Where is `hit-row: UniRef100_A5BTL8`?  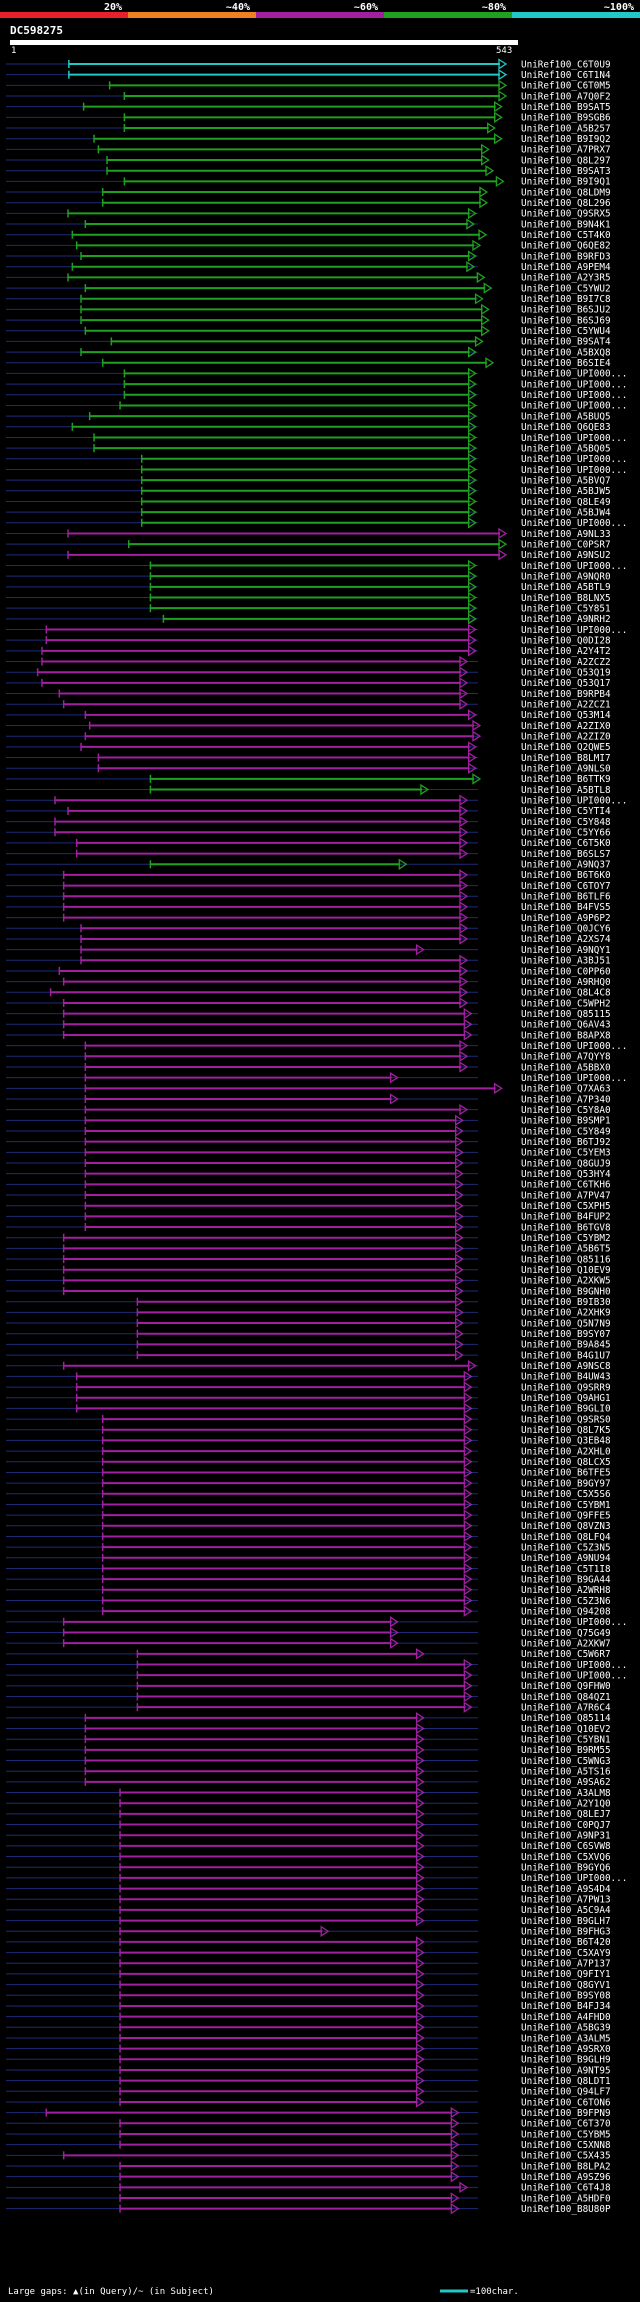 hit-row: UniRef100_A5BTL8 is located at coordinates (308, 789).